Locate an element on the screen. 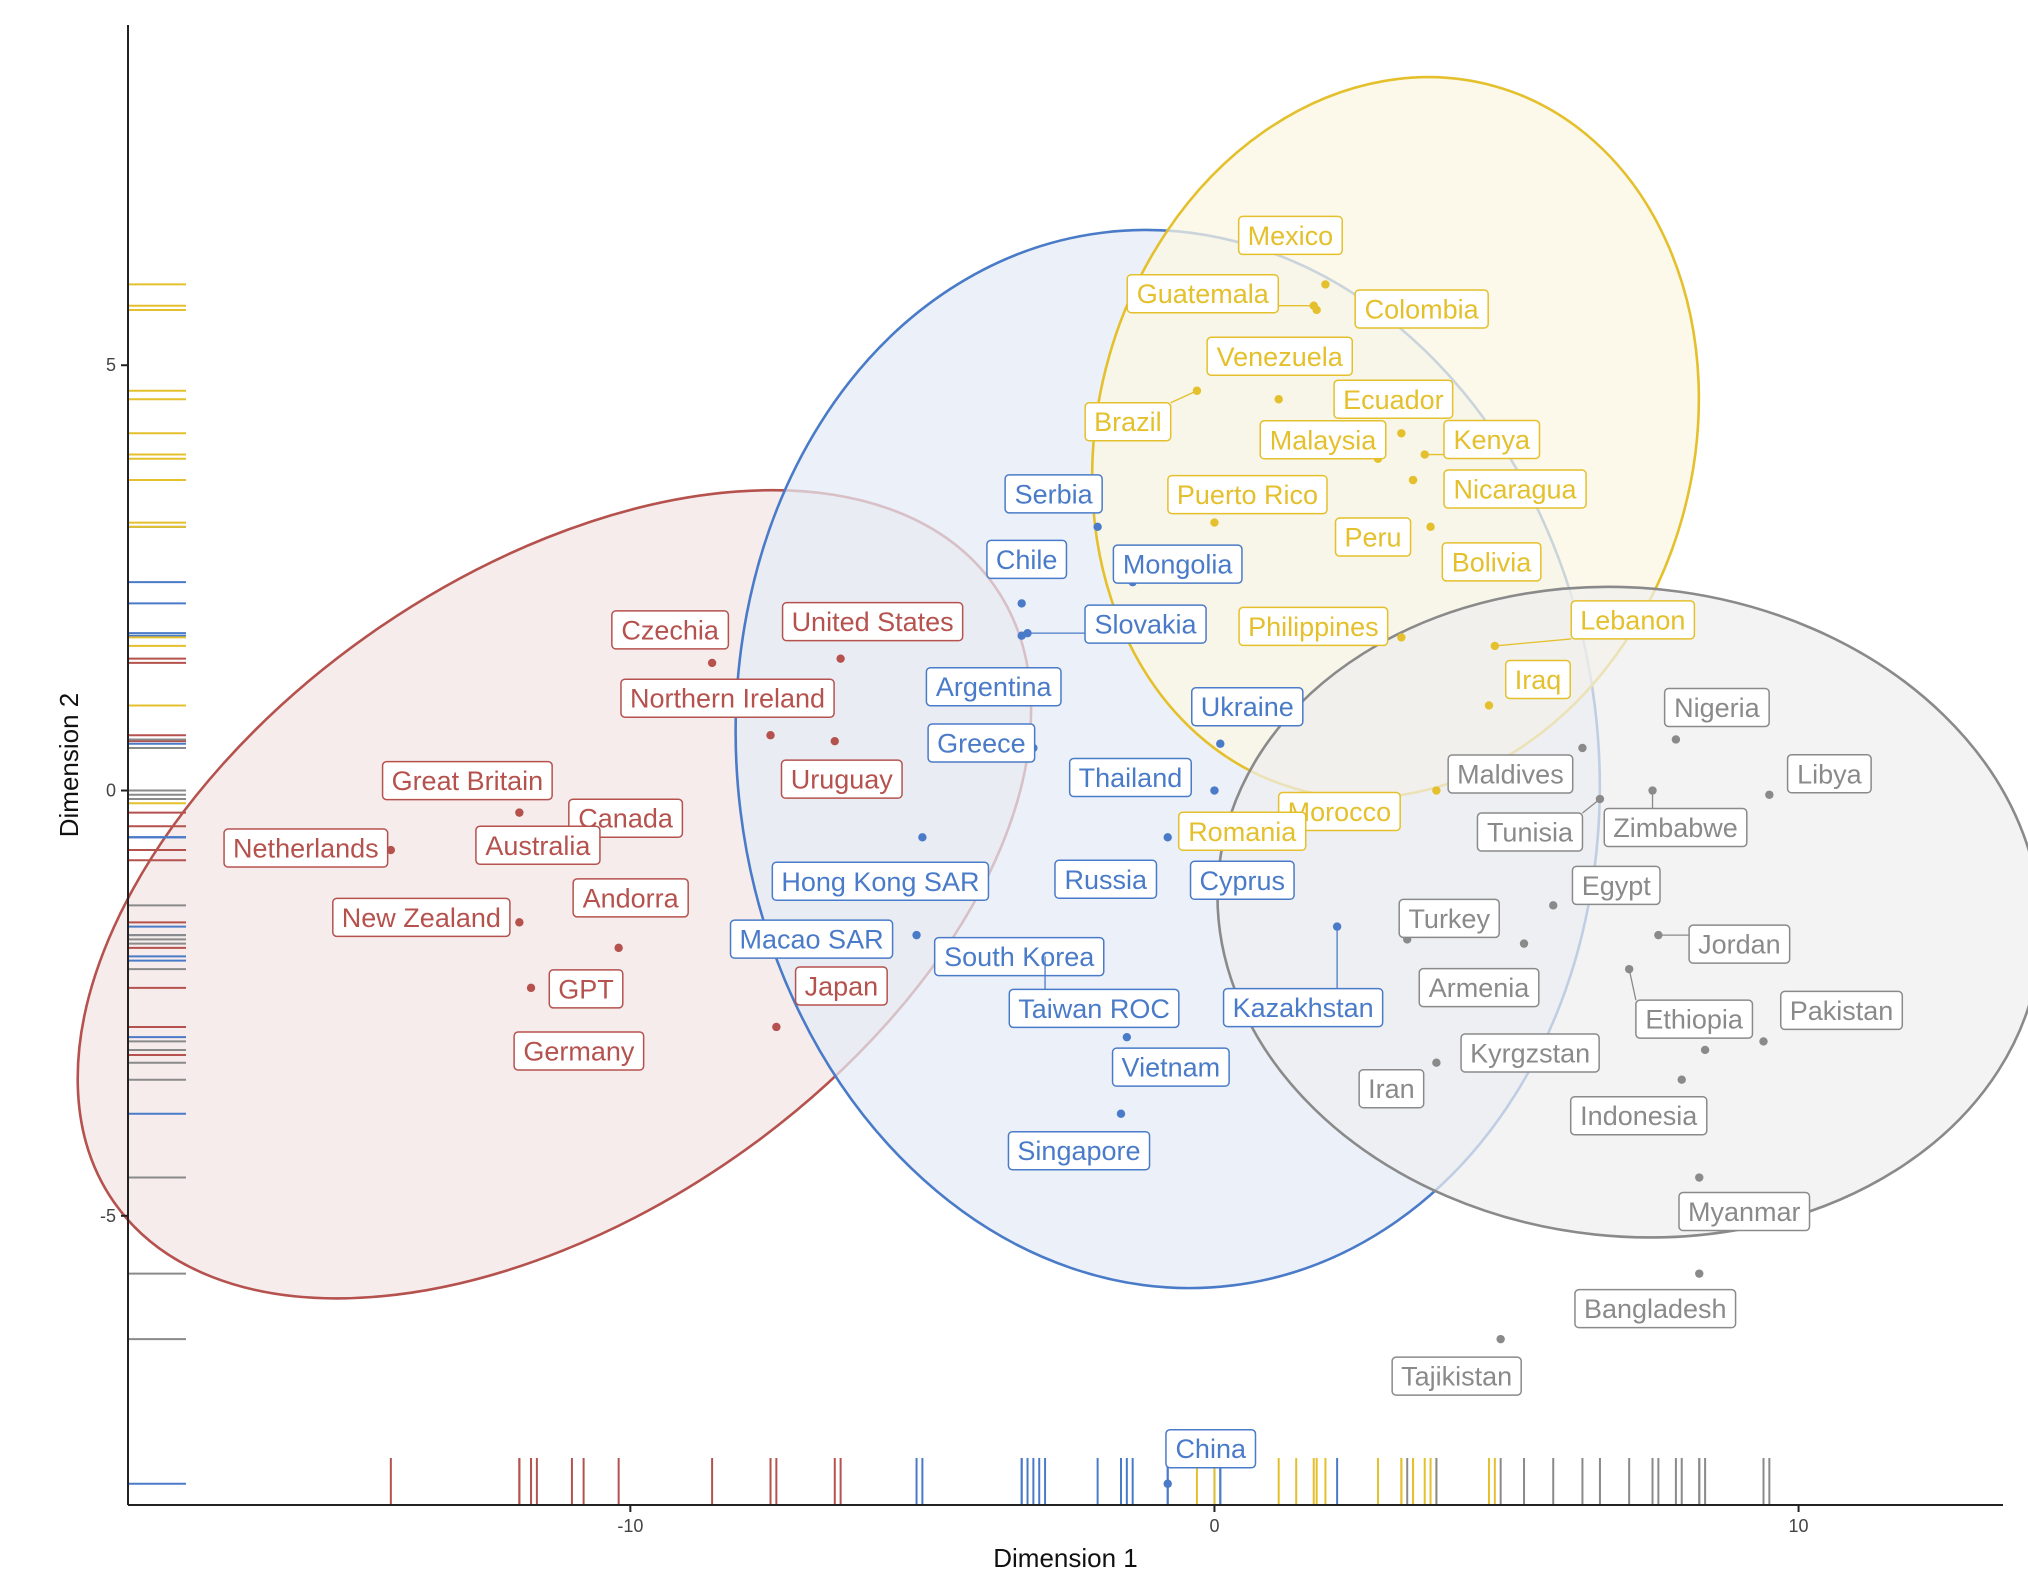 The height and width of the screenshot is (1577, 2028). label-united-states: United States is located at coordinates (872, 621).